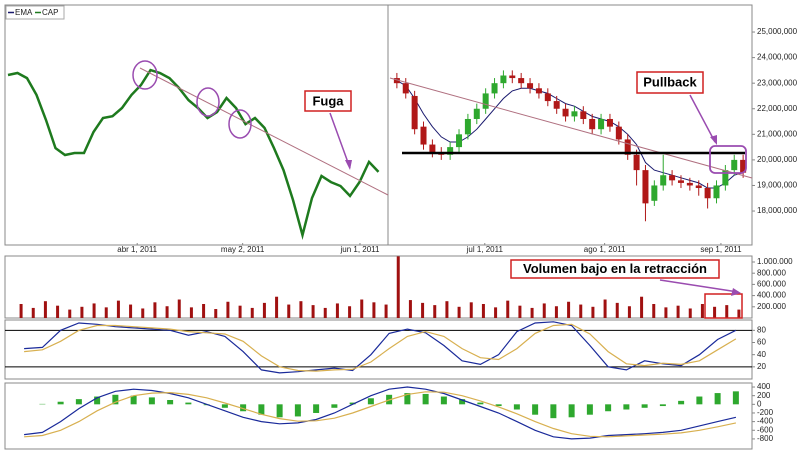  What do you see at coordinates (775, 261) in the screenshot?
I see `y-tick-label: 1.000.000` at bounding box center [775, 261].